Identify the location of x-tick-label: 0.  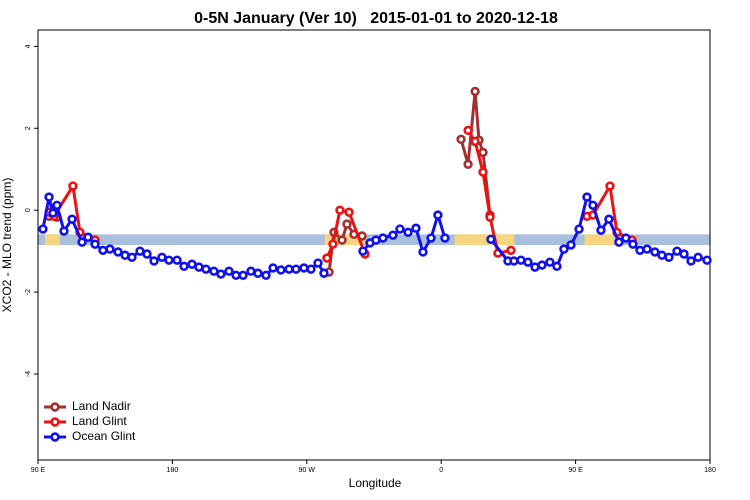
(441, 470).